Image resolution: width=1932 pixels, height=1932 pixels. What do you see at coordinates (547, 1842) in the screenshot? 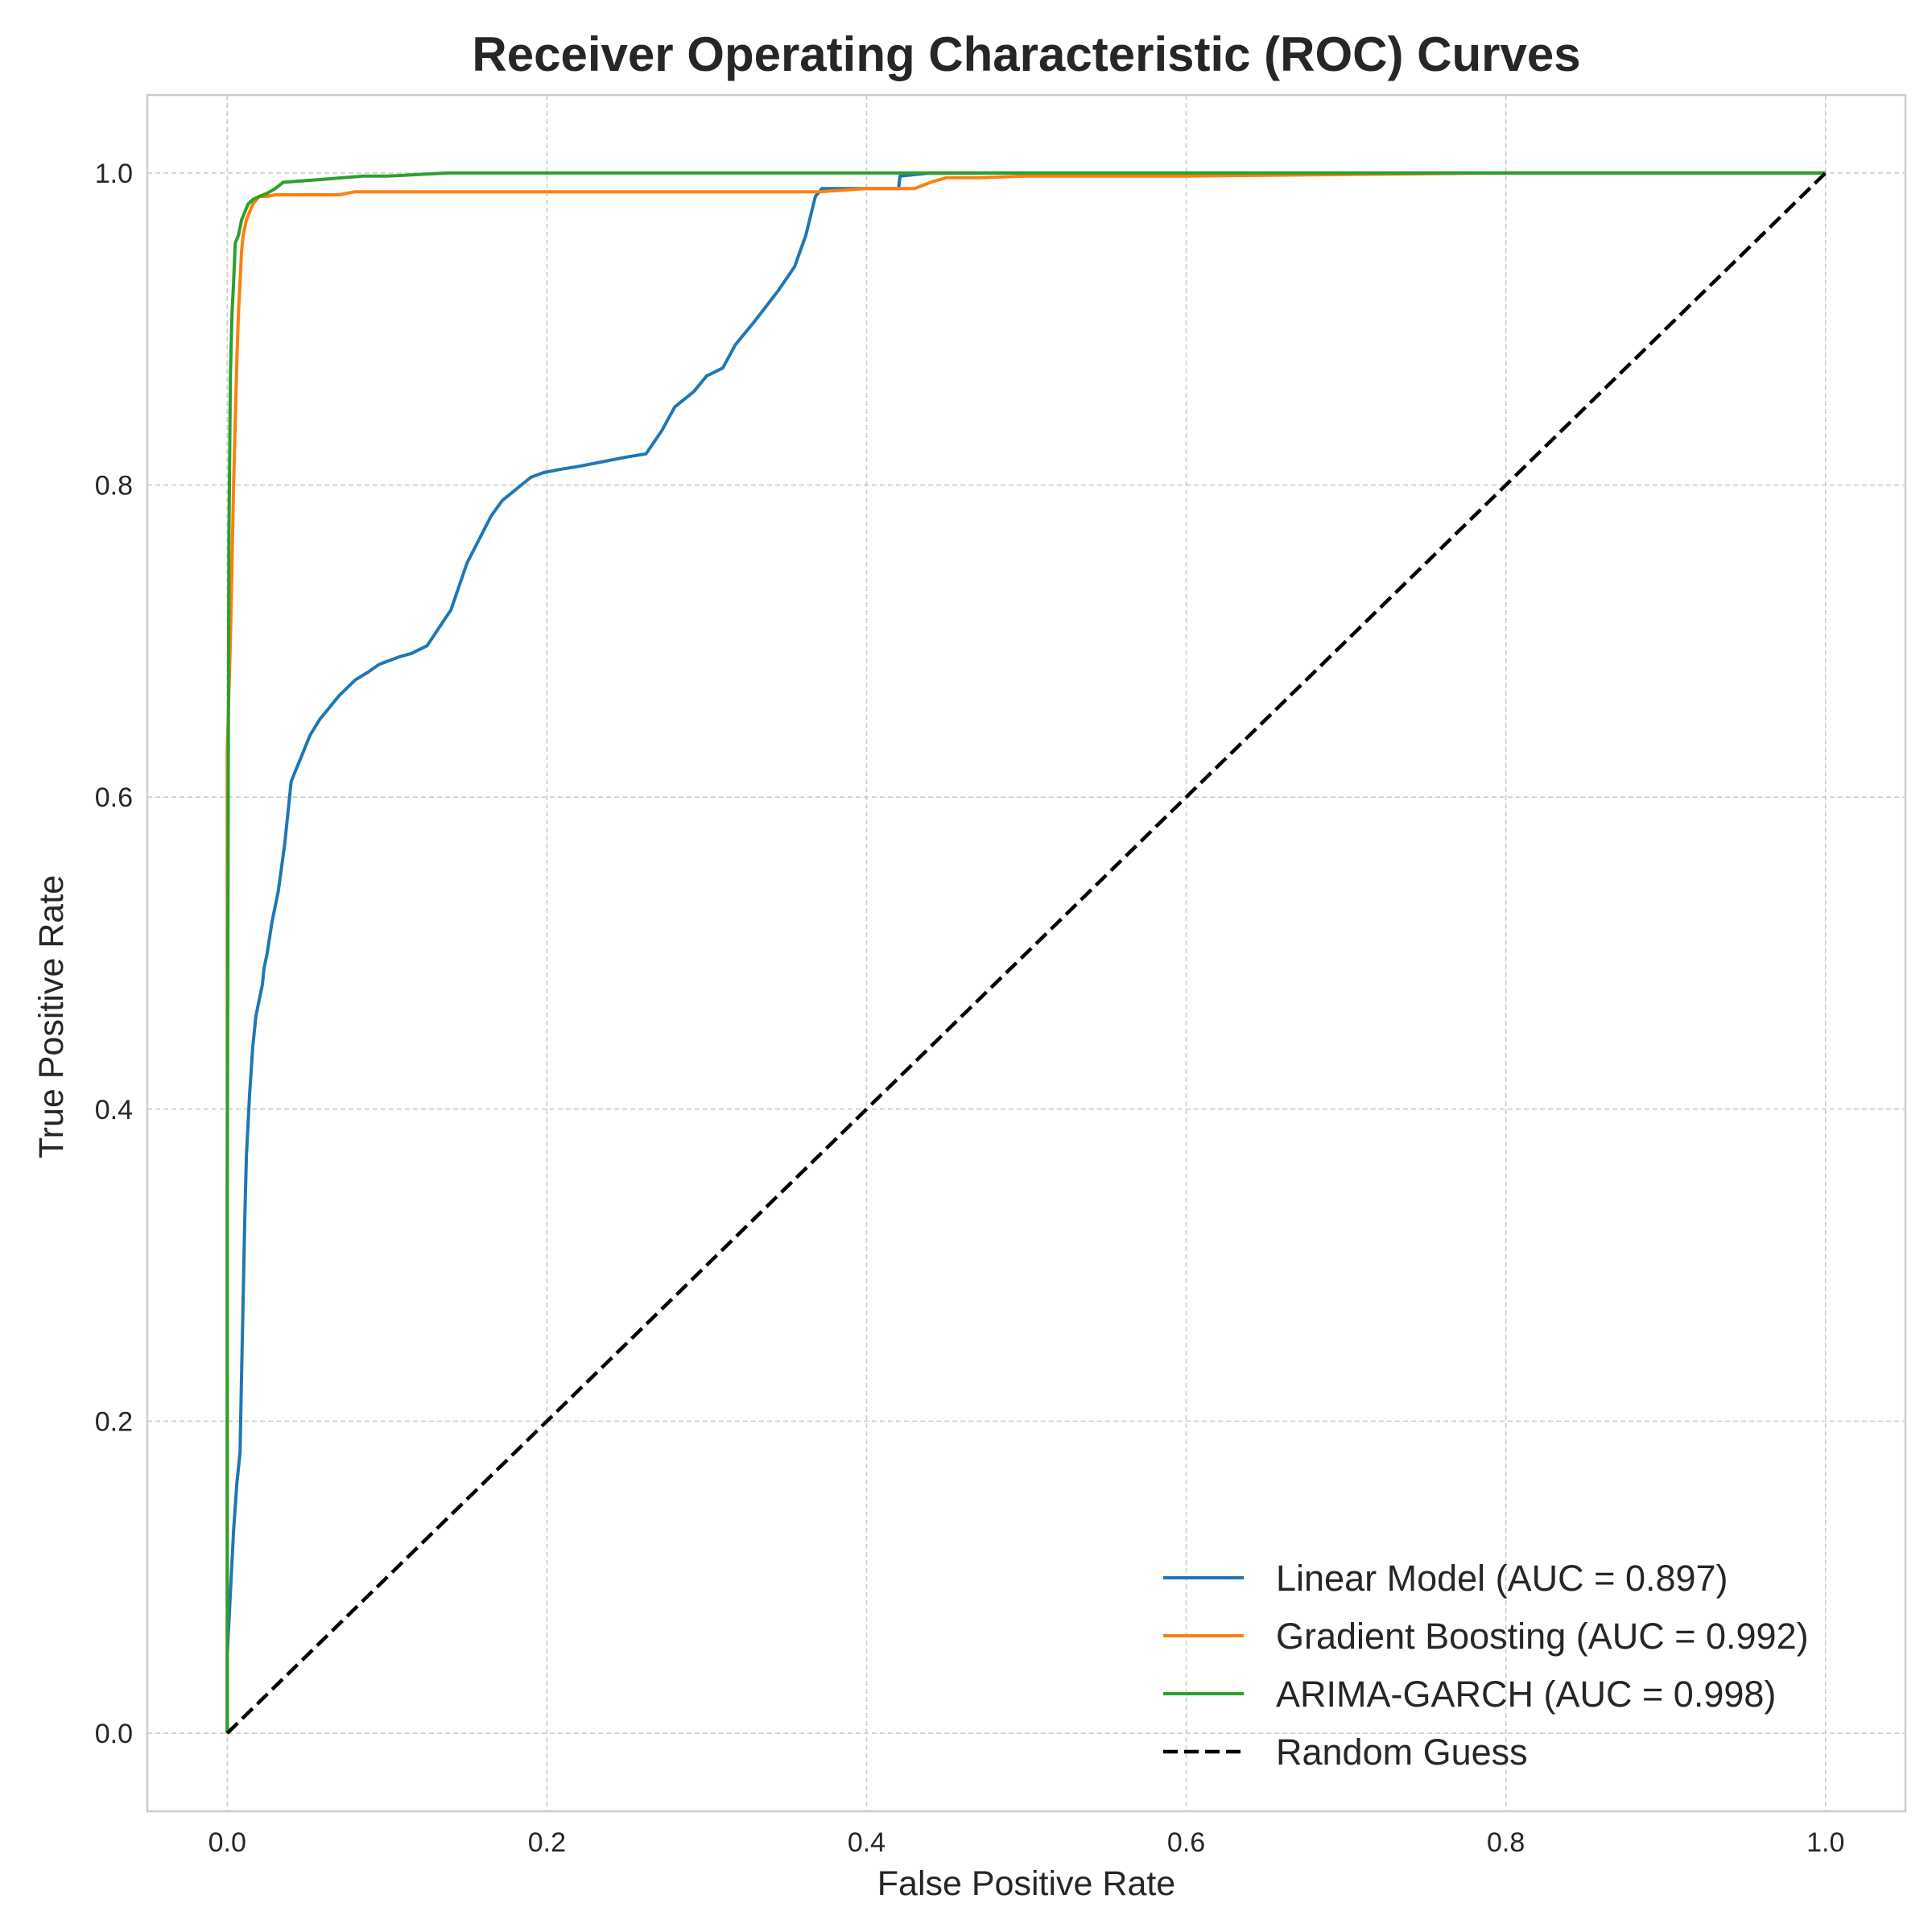
I see `x-tick-label: 0.2` at bounding box center [547, 1842].